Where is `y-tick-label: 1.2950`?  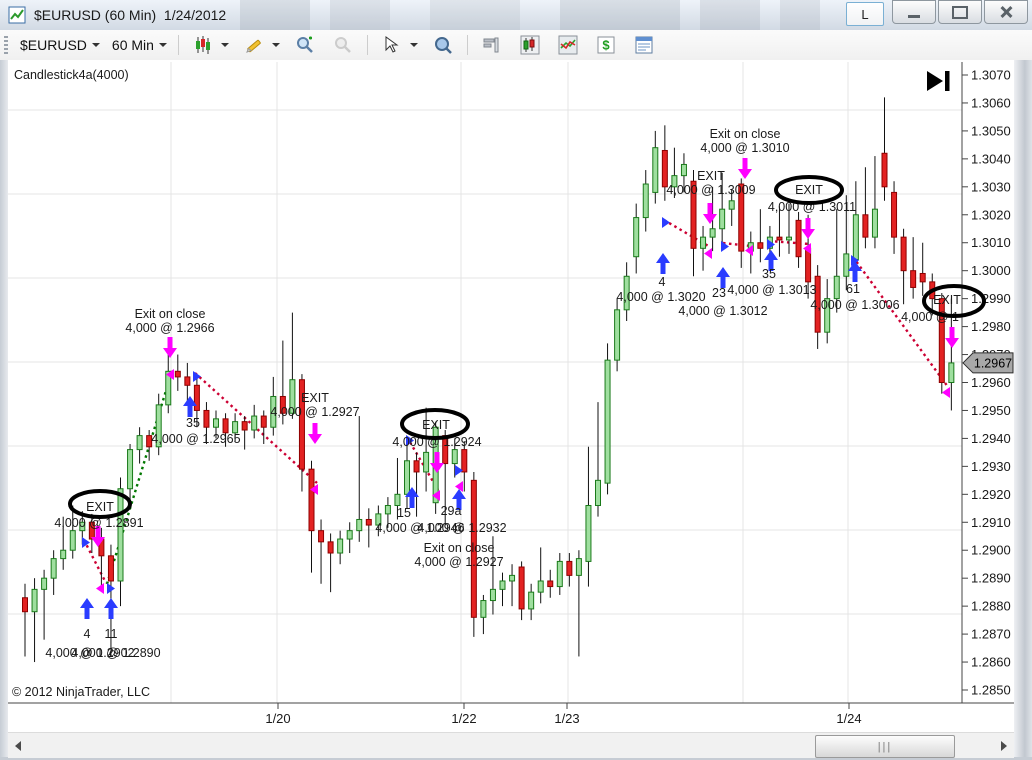
y-tick-label: 1.2950 is located at coordinates (991, 410).